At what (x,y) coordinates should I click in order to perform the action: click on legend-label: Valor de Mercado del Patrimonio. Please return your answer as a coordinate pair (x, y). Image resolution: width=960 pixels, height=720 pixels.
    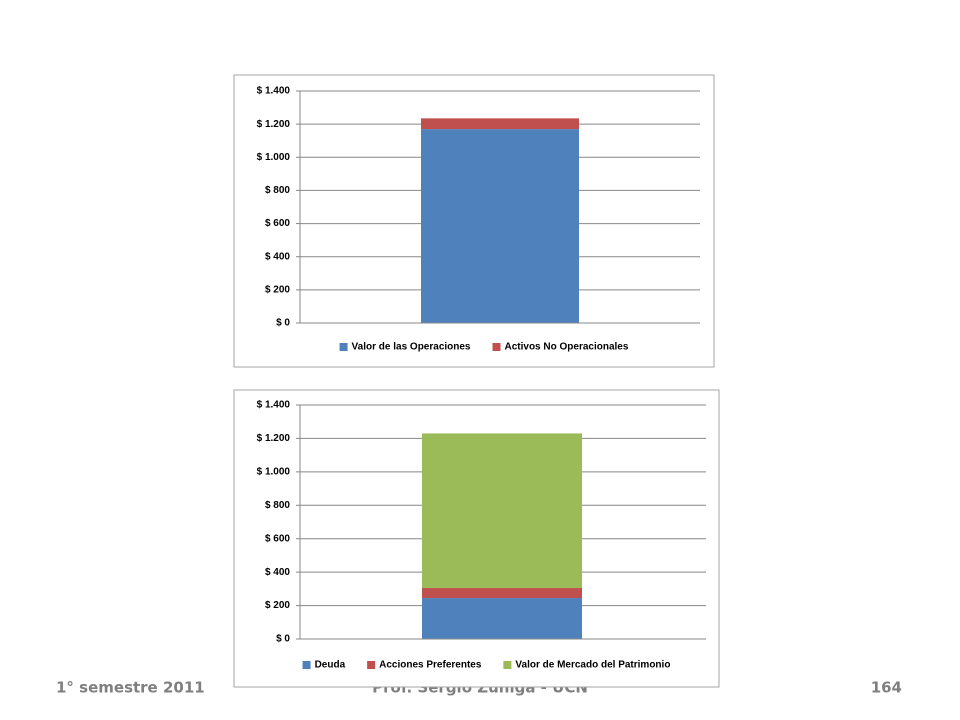
    Looking at the image, I should click on (592, 665).